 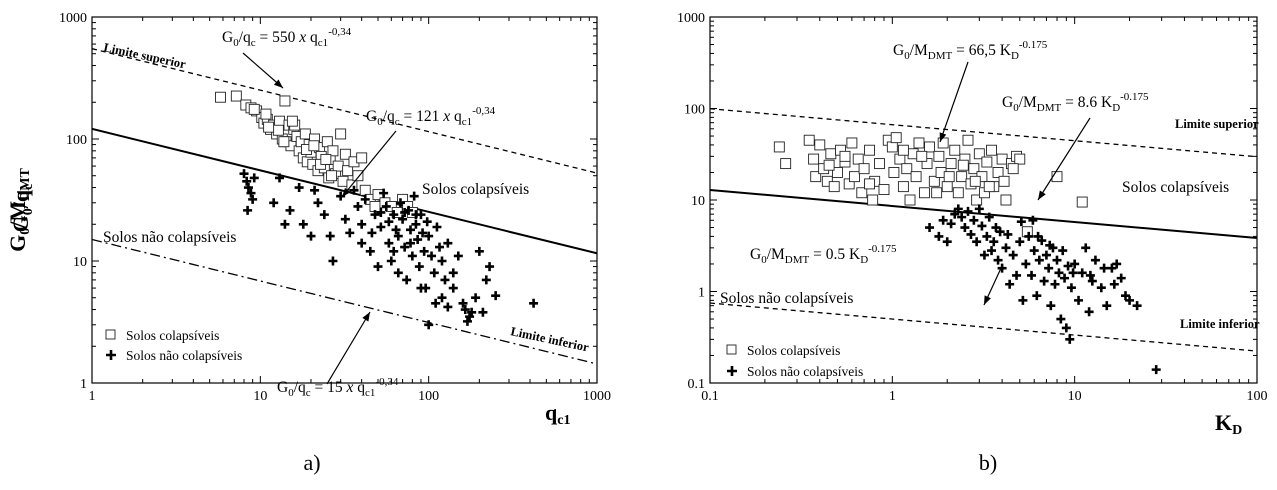 What do you see at coordinates (260, 396) in the screenshot?
I see `x-tick-label: 10` at bounding box center [260, 396].